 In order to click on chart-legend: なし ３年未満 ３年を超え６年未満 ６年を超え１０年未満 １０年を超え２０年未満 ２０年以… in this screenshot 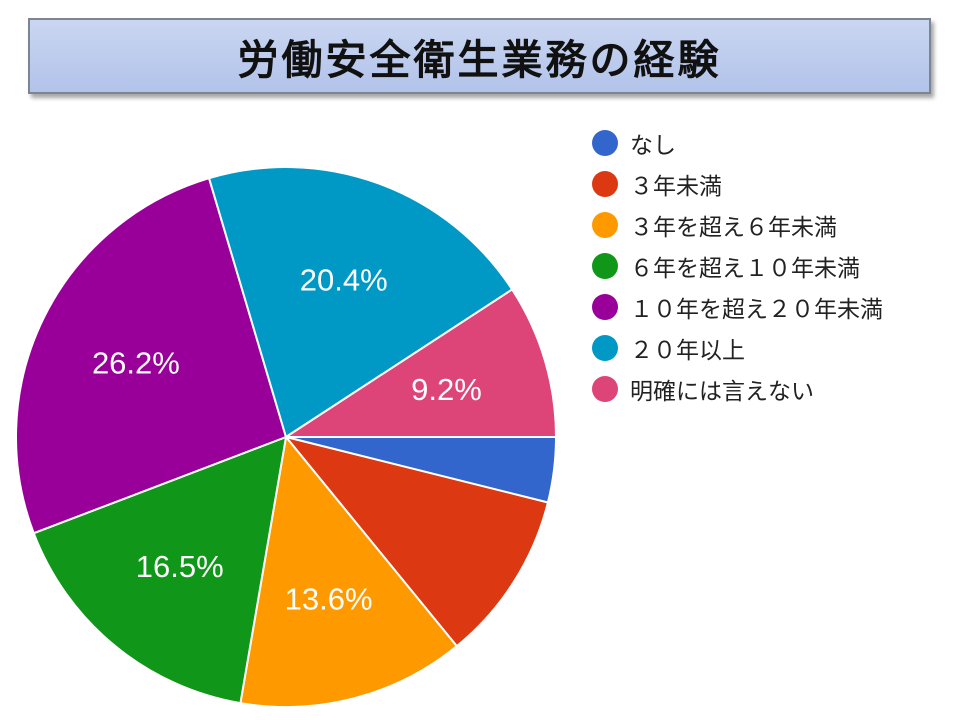, I will do `click(737, 265)`.